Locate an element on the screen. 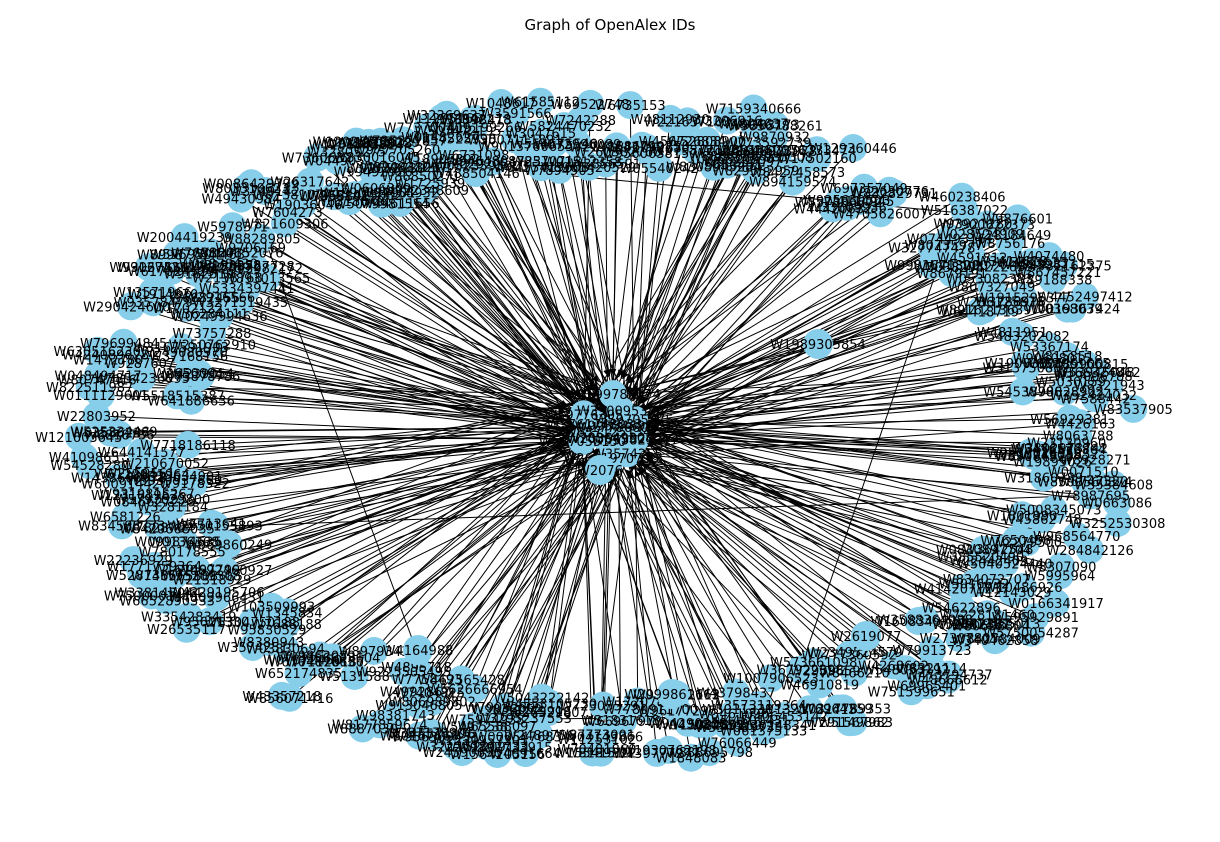 This screenshot has height=842, width=1220. node-label: W630516230 is located at coordinates (97, 352).